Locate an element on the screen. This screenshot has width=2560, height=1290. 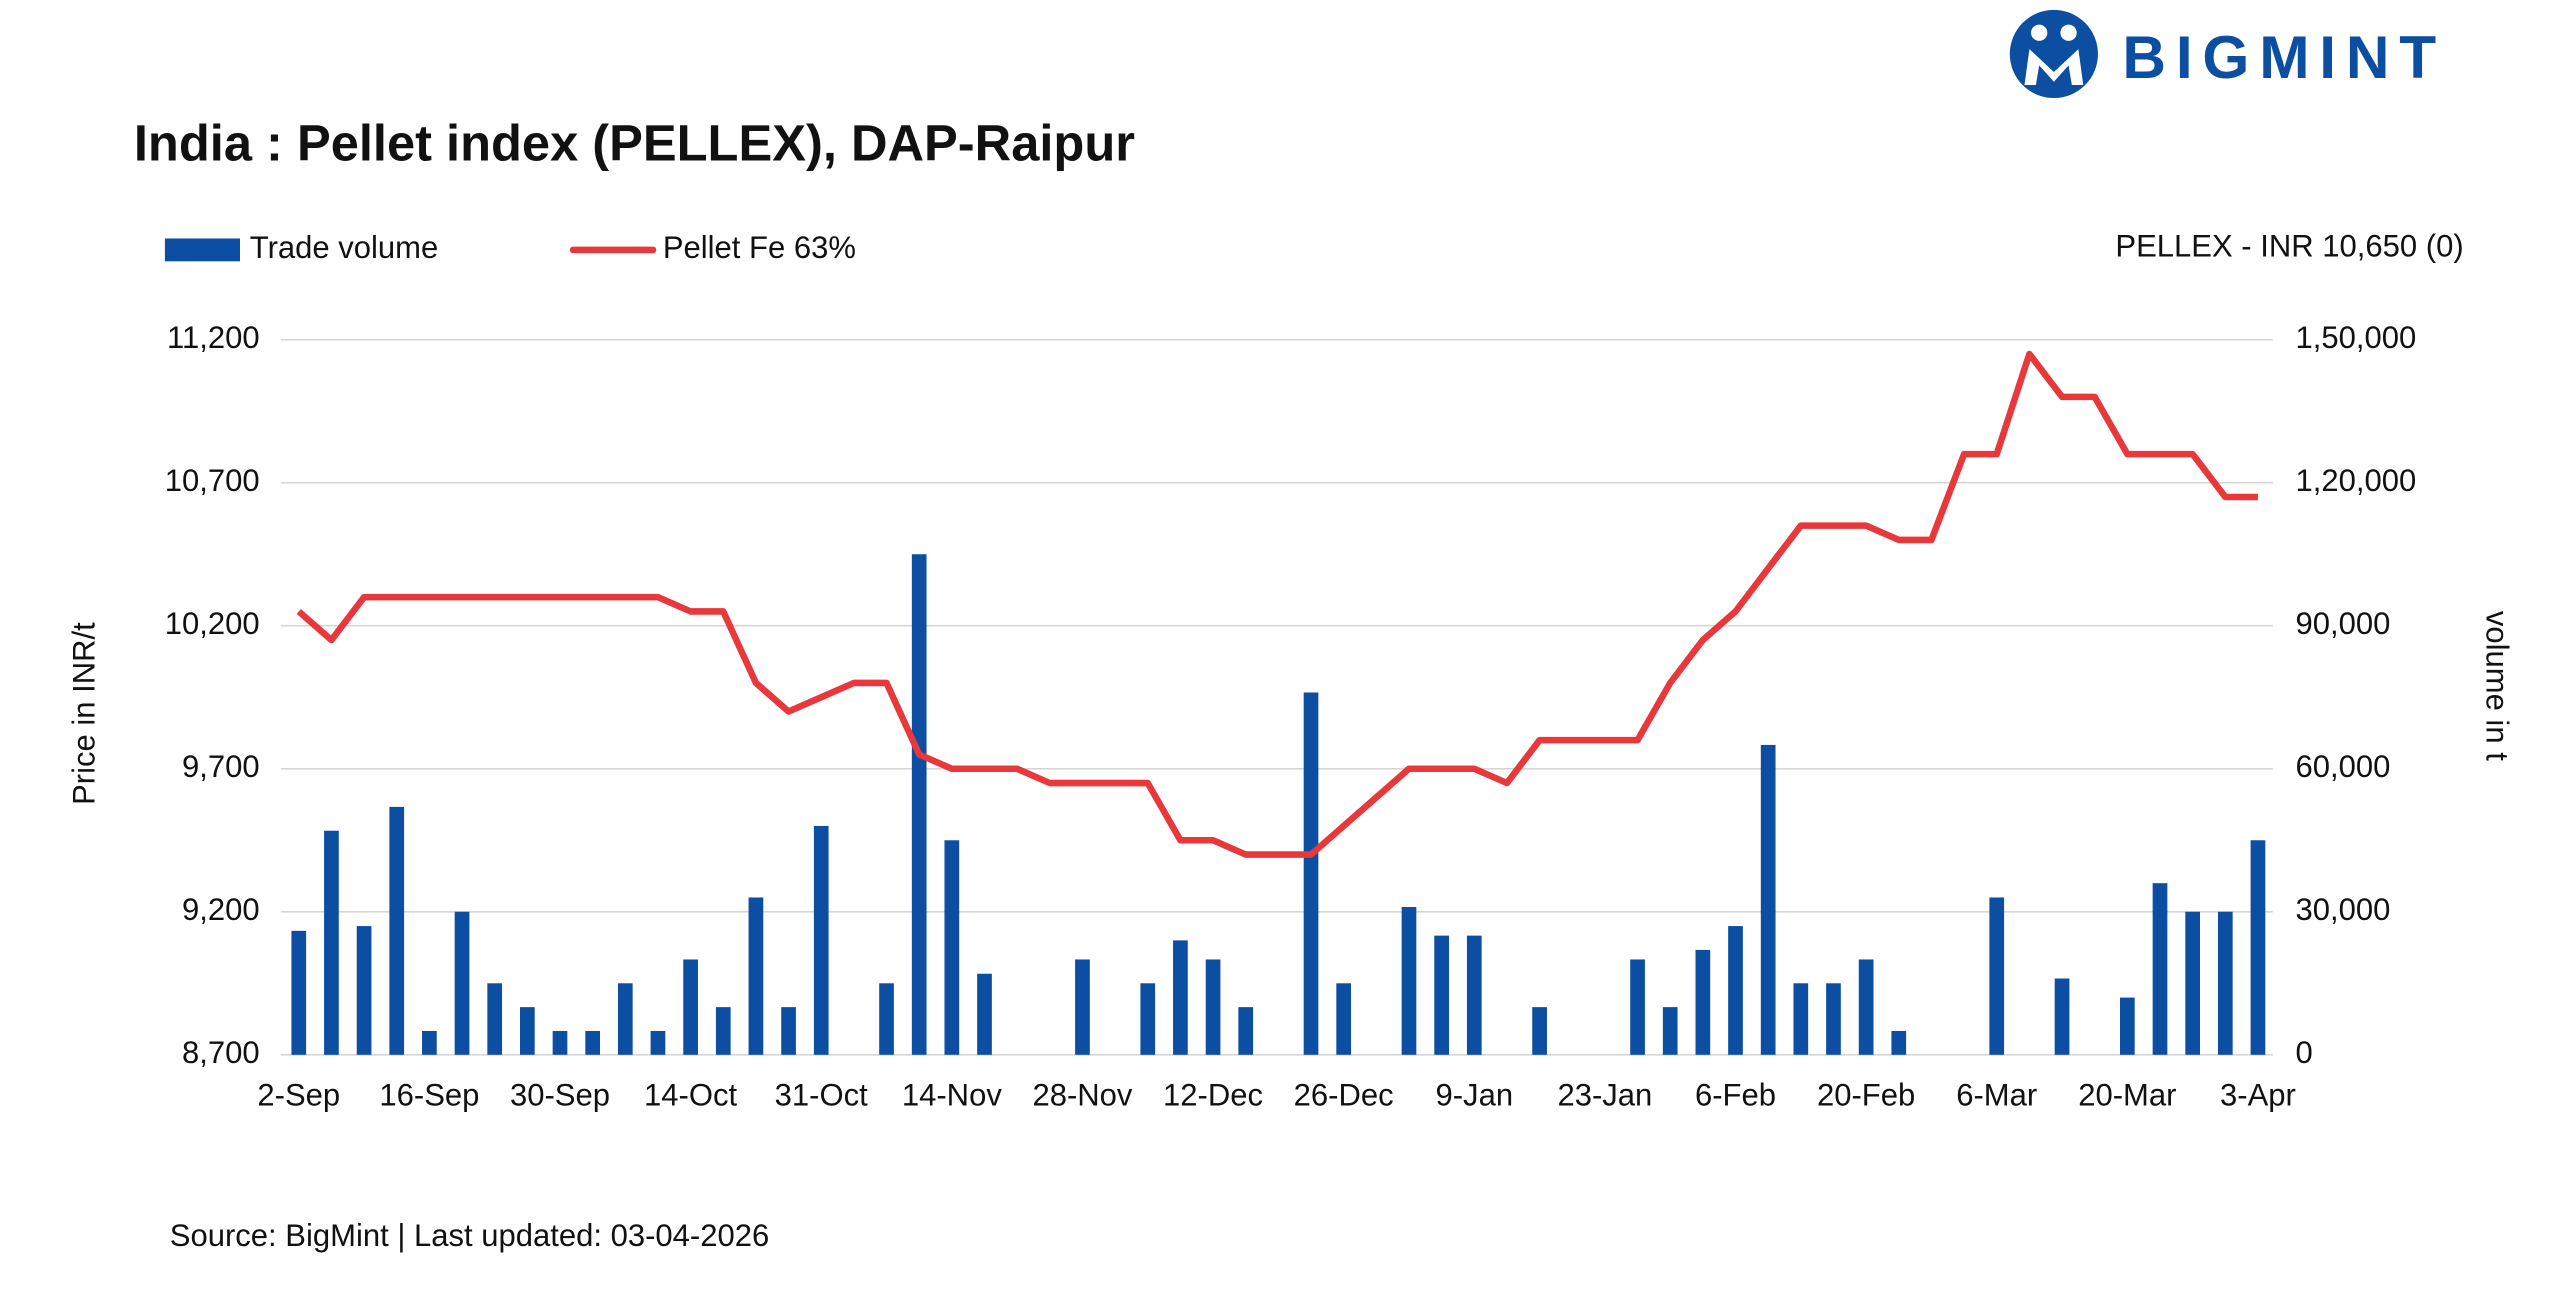
y2-axis-title: volume in t is located at coordinates (2497, 686).